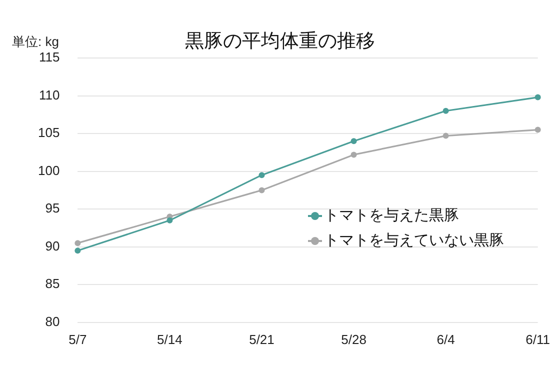 This screenshot has width=560, height=372. What do you see at coordinates (35, 42) in the screenshot?
I see `y-axis-title: 単位: kg` at bounding box center [35, 42].